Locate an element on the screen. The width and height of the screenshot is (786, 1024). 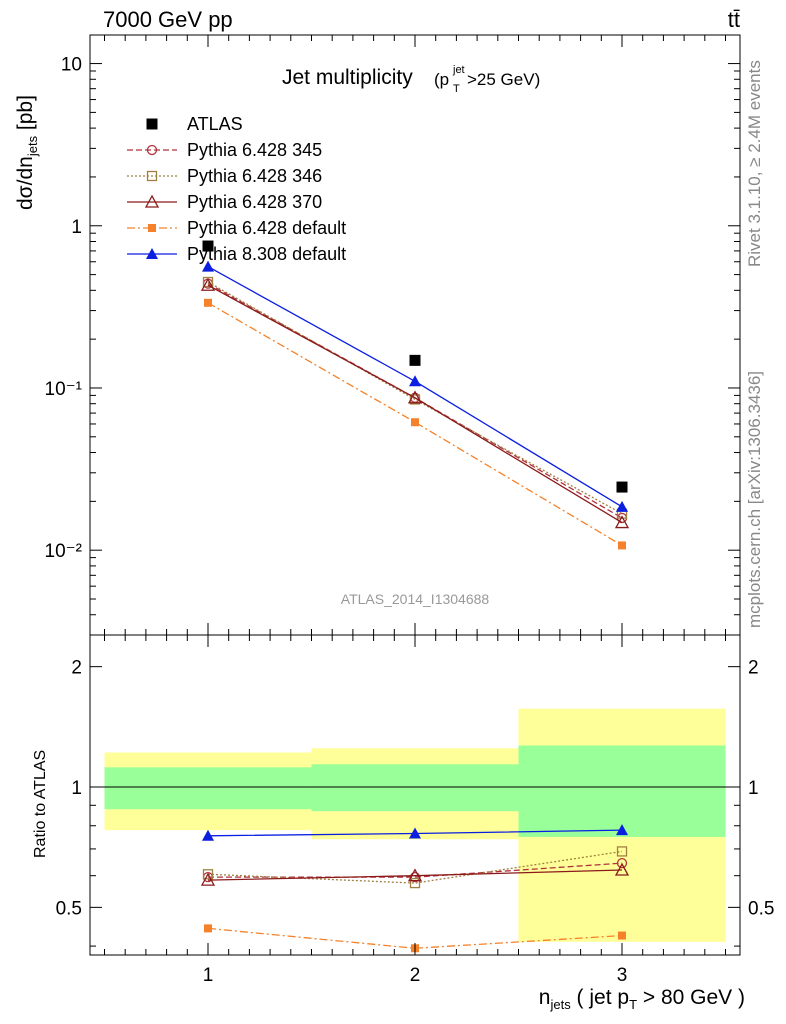
legend-label-py345: Pythia 6.428 345 is located at coordinates (254, 150).